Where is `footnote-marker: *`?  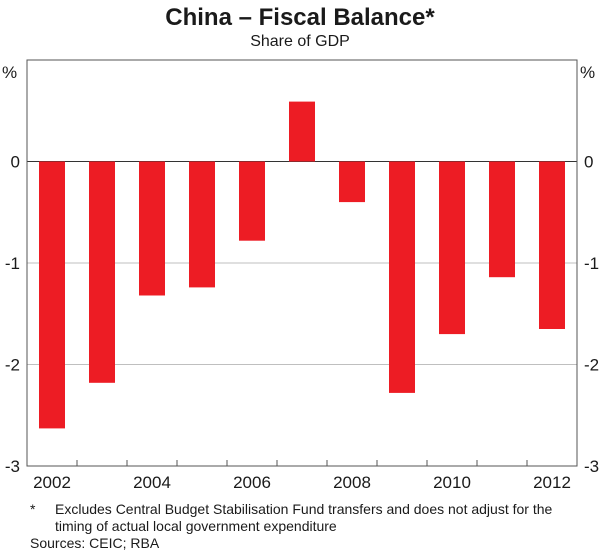 footnote-marker: * is located at coordinates (33, 509).